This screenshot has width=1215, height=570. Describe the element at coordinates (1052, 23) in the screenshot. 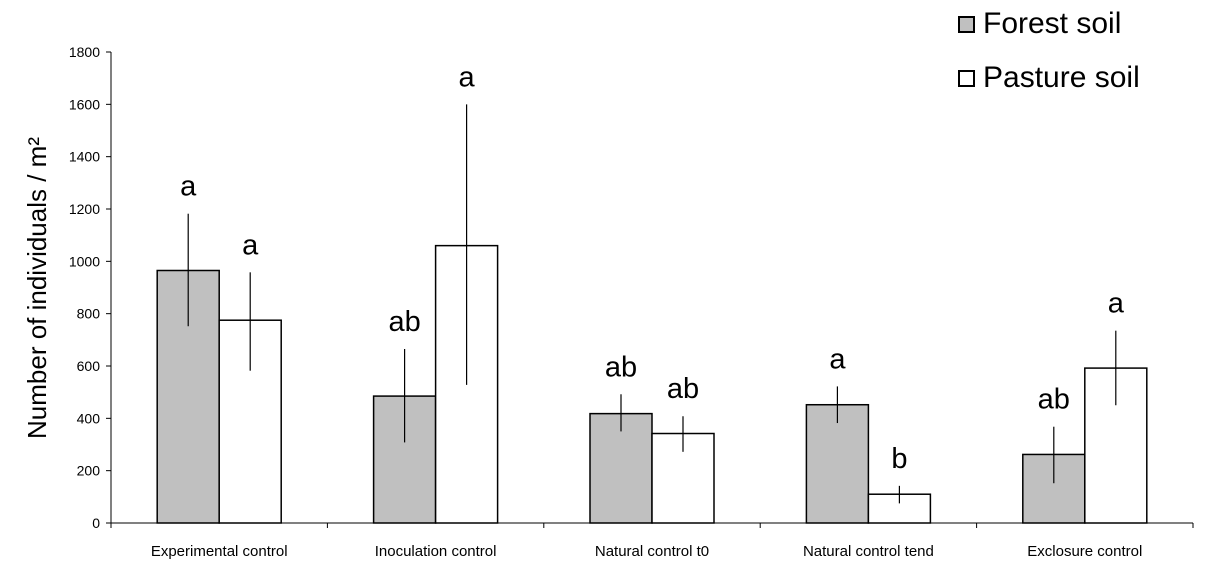

I see `legend-label-forest-soil: Forest soil` at that location.